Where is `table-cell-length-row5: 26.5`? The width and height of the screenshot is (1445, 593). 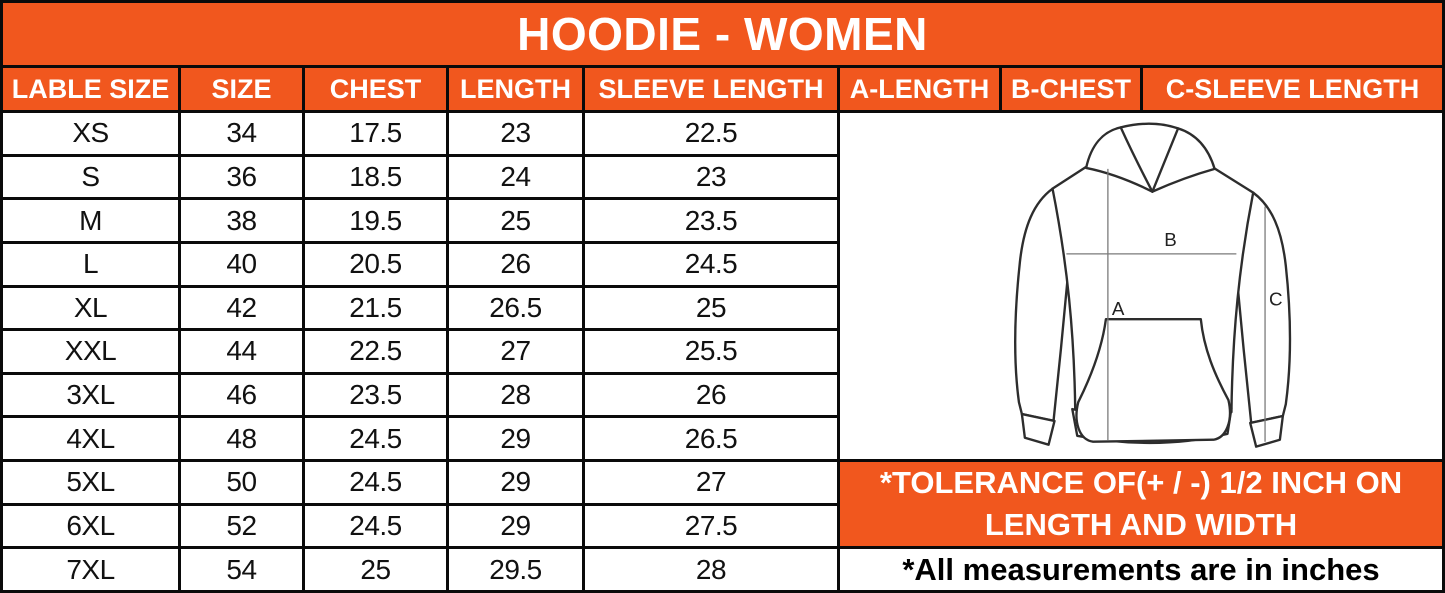
table-cell-length-row5: 26.5 is located at coordinates (515, 308).